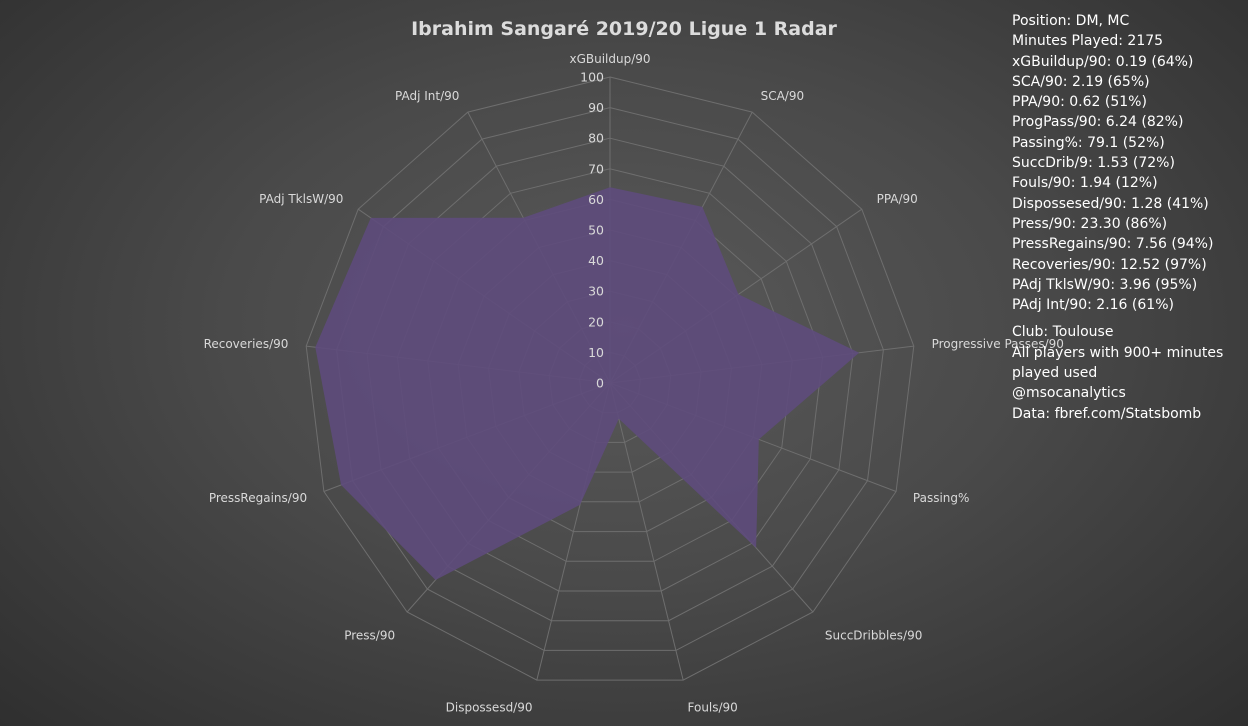  I want to click on chart-title-wrap: Ibrahim Sangaré 2019/20 Ligue 1 Radar, so click(624, 29).